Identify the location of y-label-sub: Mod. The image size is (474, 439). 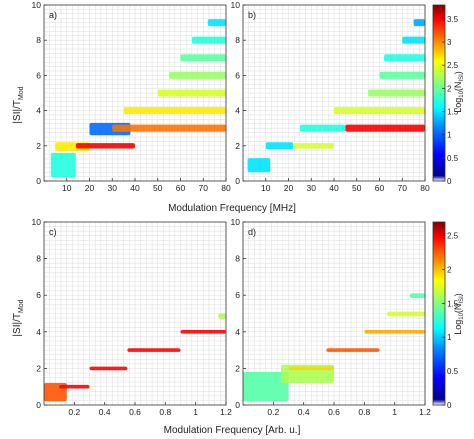
(21, 306).